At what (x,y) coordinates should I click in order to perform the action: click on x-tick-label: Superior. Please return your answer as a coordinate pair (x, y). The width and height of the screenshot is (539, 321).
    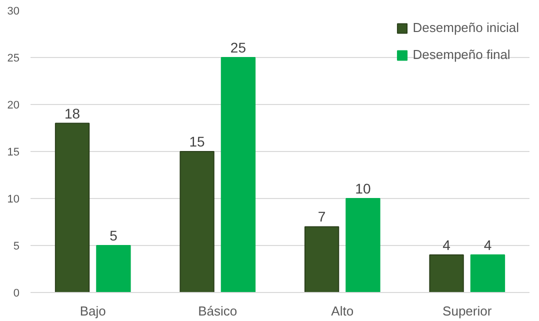
    Looking at the image, I should click on (467, 311).